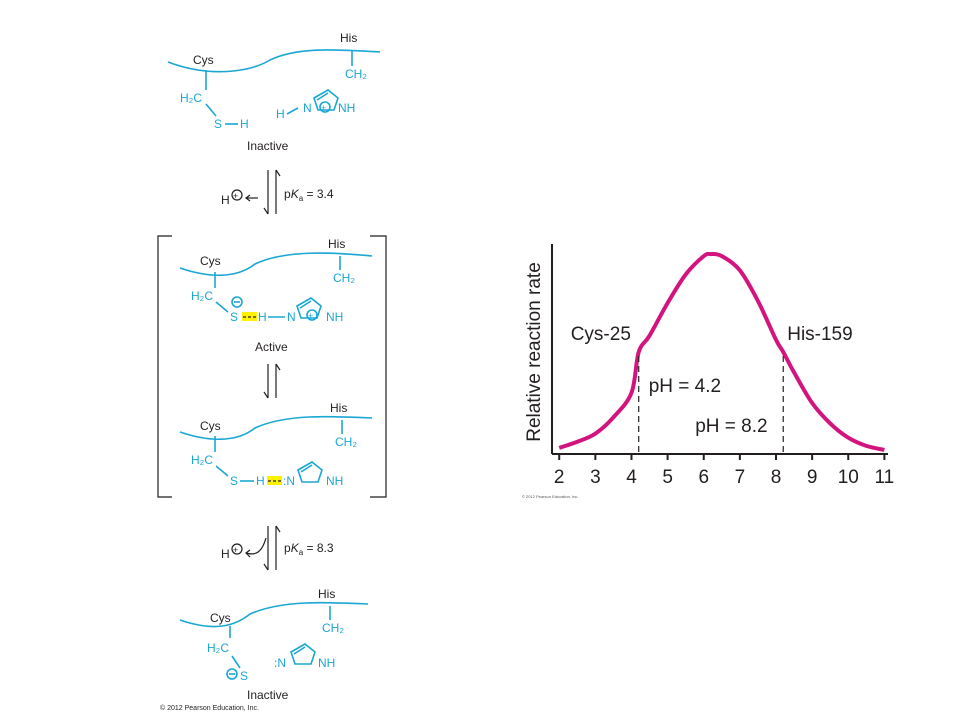  What do you see at coordinates (731, 426) in the screenshot?
I see `annotation-label: pH = 8.2` at bounding box center [731, 426].